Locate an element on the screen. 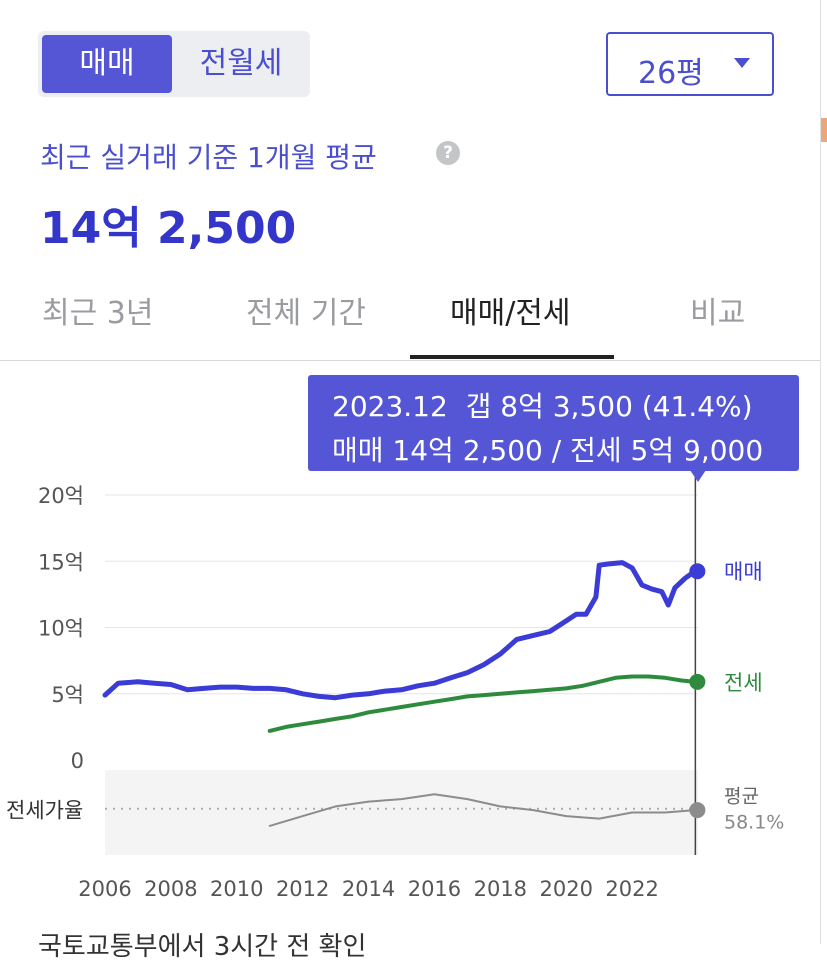  ratio-band is located at coordinates (401, 812).